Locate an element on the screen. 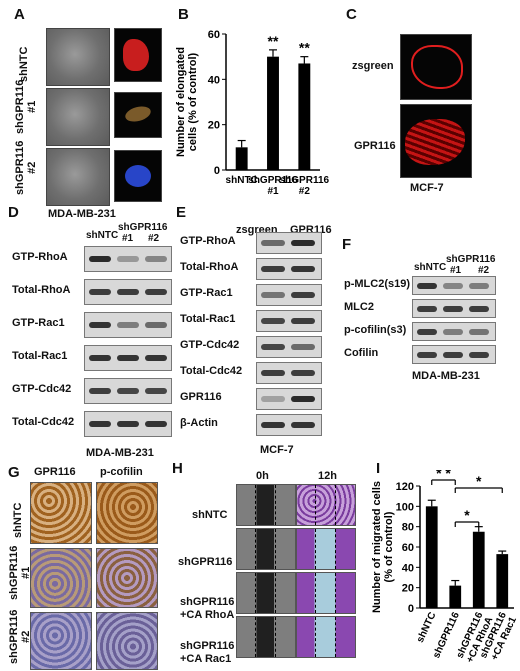  panel-d-col-shgpr116: shGPR116 is located at coordinates (143, 227).